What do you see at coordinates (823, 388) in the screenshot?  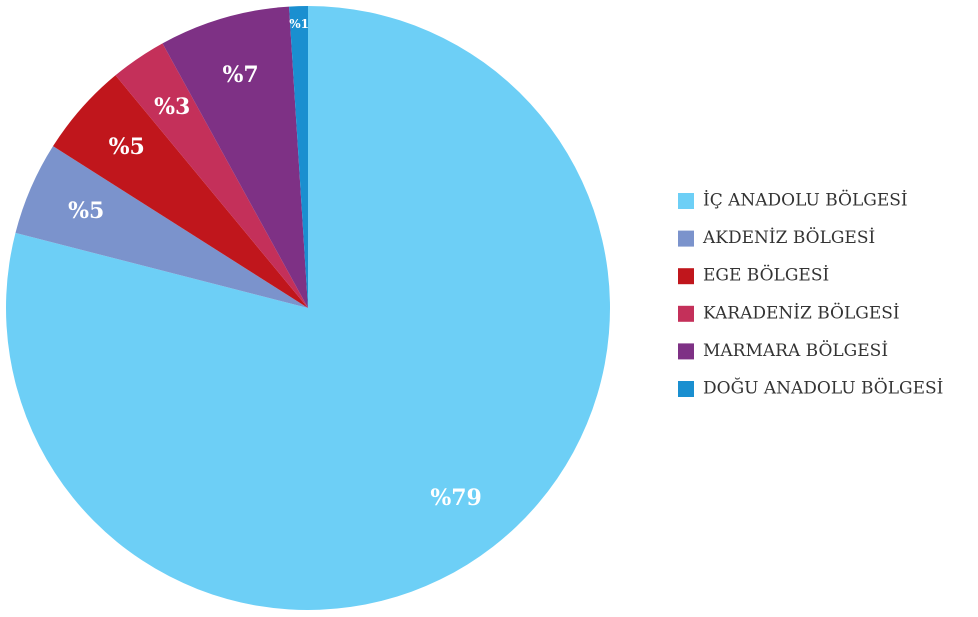 I see `legend-label: DOĞU ANADOLU BÖLGESİ` at bounding box center [823, 388].